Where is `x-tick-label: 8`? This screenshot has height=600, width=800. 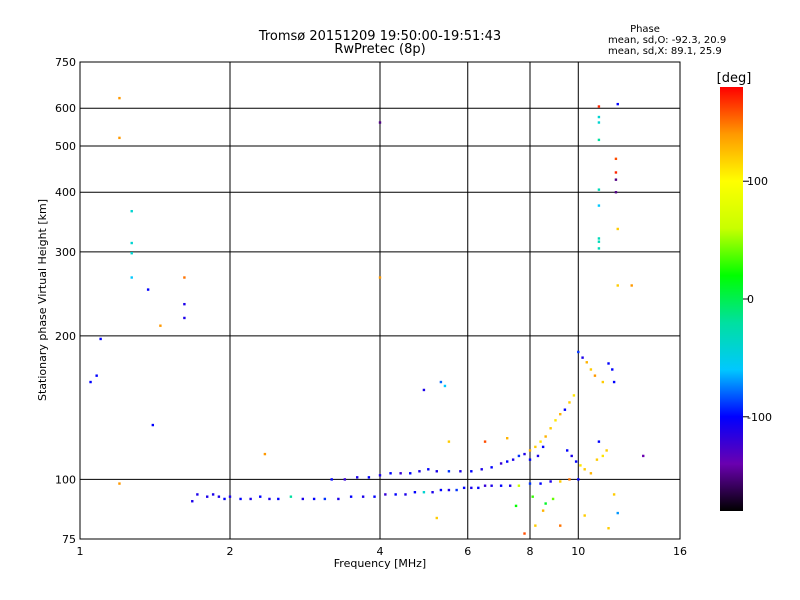 x-tick-label: 8 is located at coordinates (530, 551).